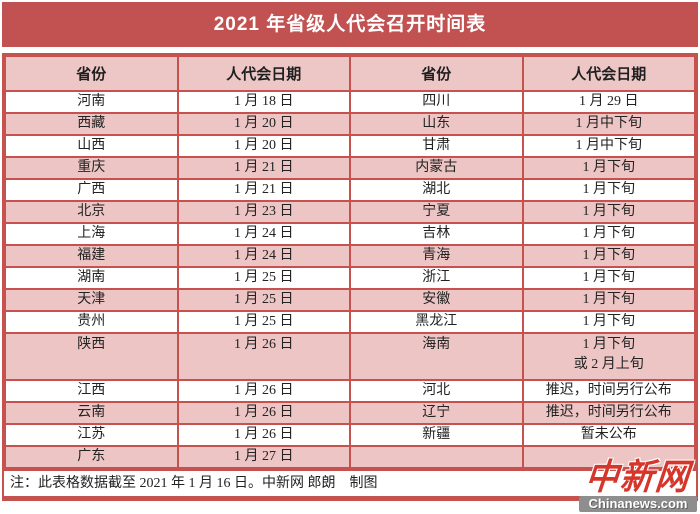  Describe the element at coordinates (91, 102) in the screenshot. I see `province-cell: 河南` at that location.